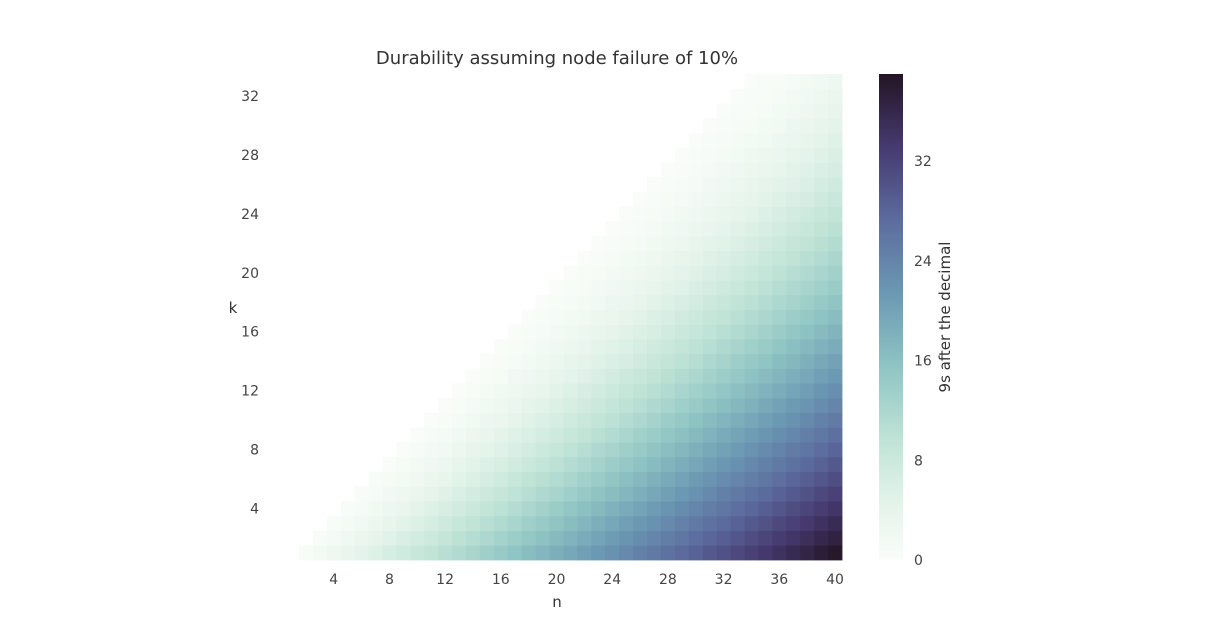 The image size is (1228, 624). I want to click on colorbar-ticks: 0 8 16 24 32, so click(923, 361).